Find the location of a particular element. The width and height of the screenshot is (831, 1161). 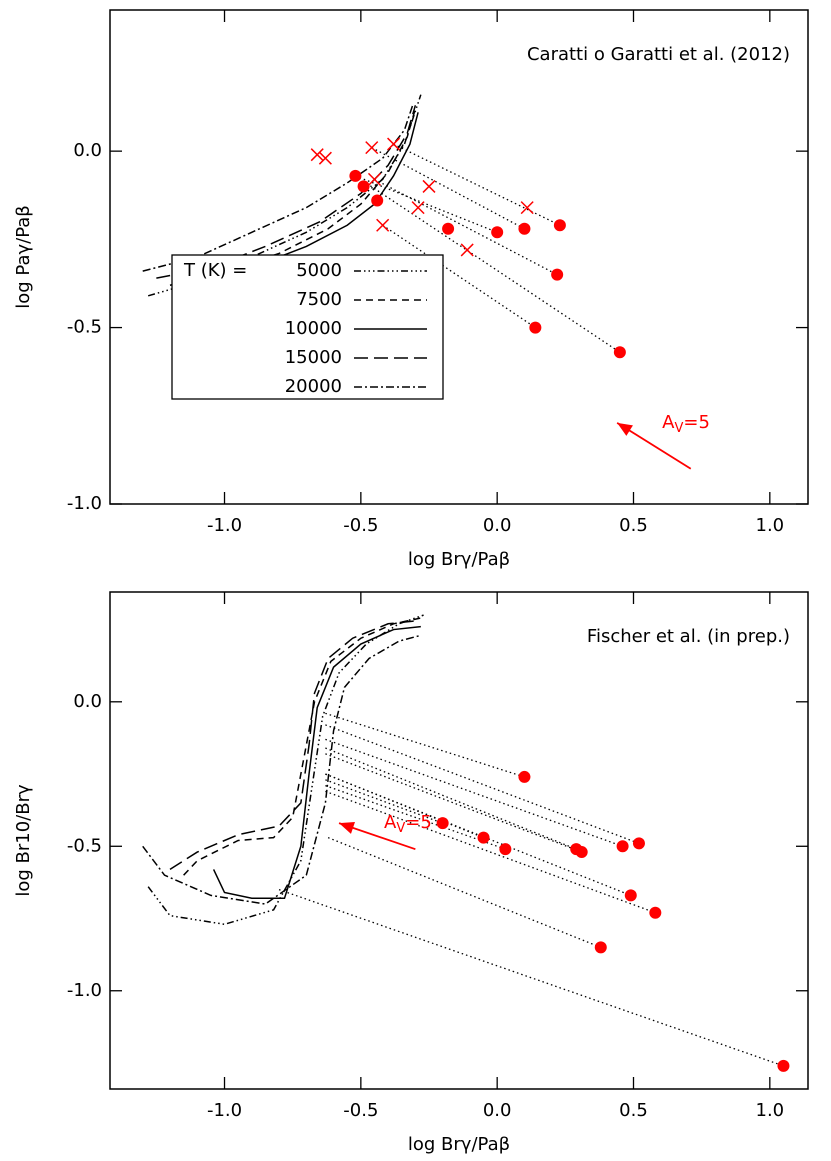

legend-box is located at coordinates (307, 327).